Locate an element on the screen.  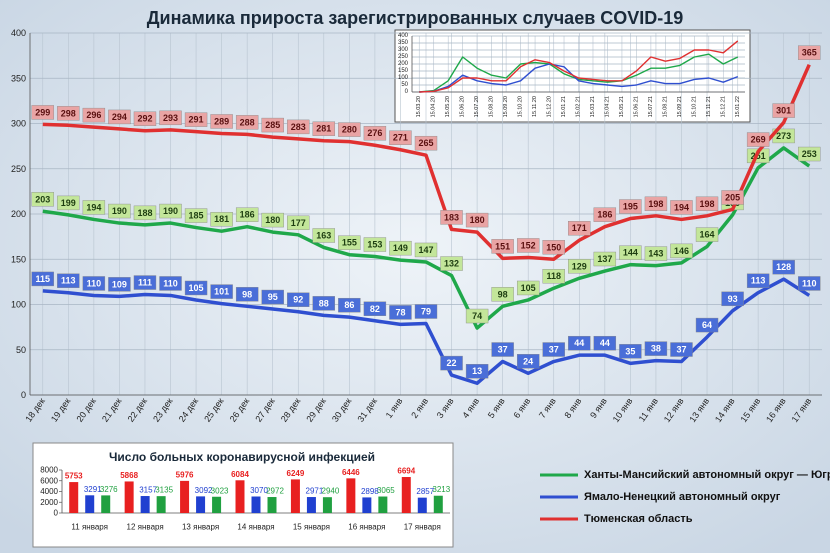
data-label: 101 is located at coordinates (221, 292).